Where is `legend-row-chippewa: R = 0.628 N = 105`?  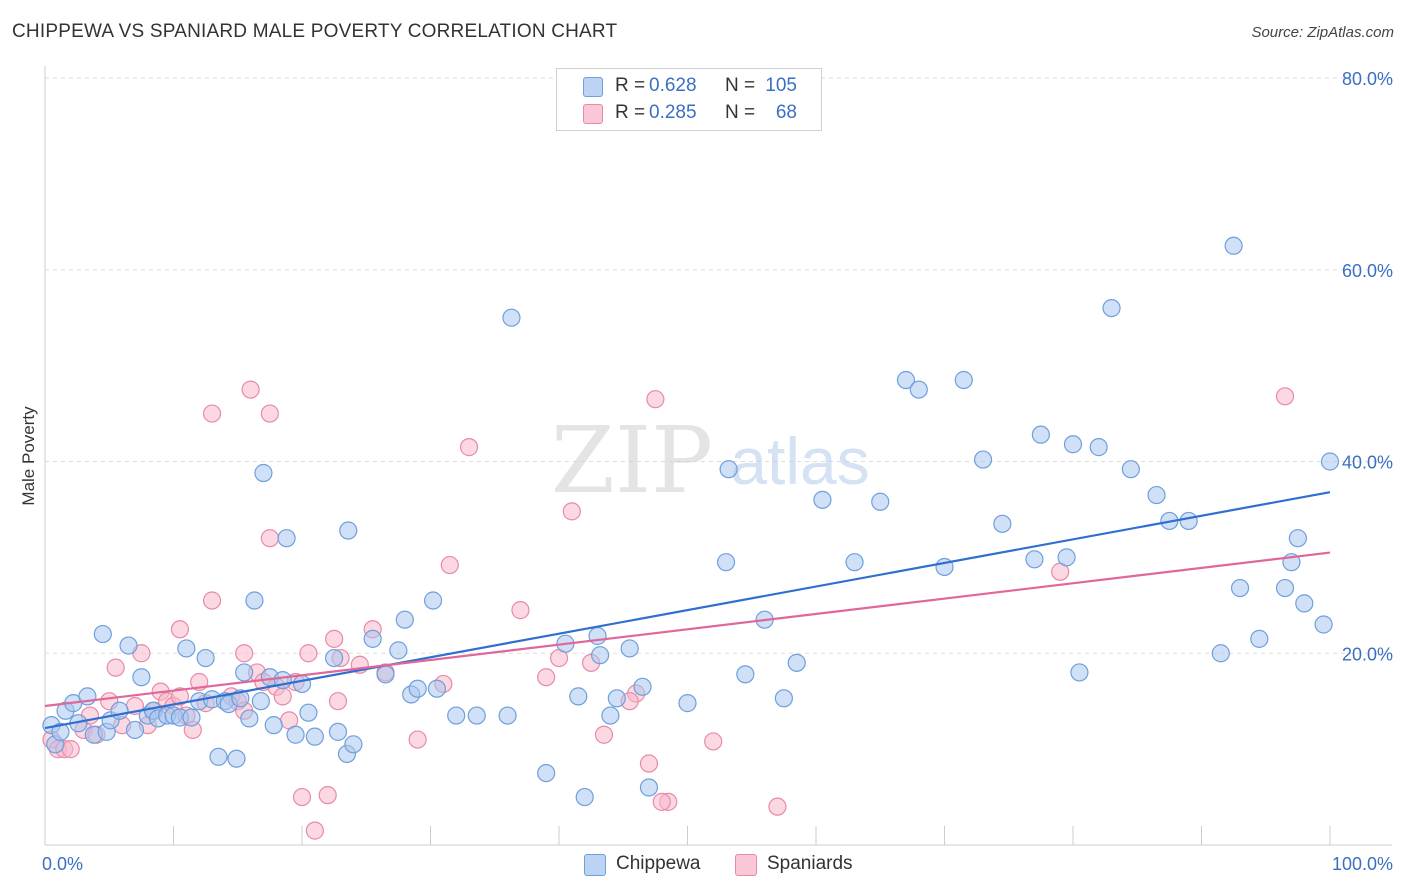 legend-row-chippewa: R = 0.628 N = 105 is located at coordinates (689, 86).